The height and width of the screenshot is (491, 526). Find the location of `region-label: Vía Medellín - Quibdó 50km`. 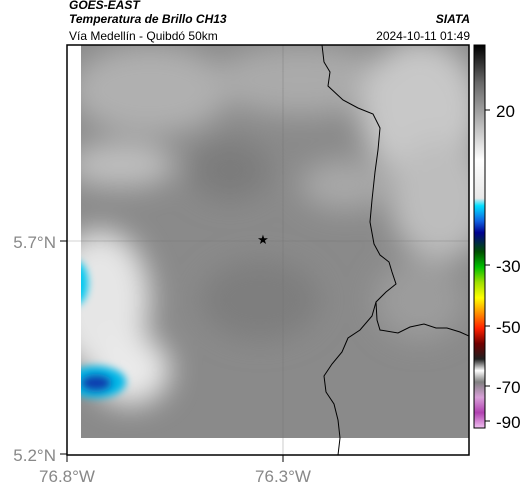

region-label: Vía Medellín - Quibdó 50km is located at coordinates (143, 36).